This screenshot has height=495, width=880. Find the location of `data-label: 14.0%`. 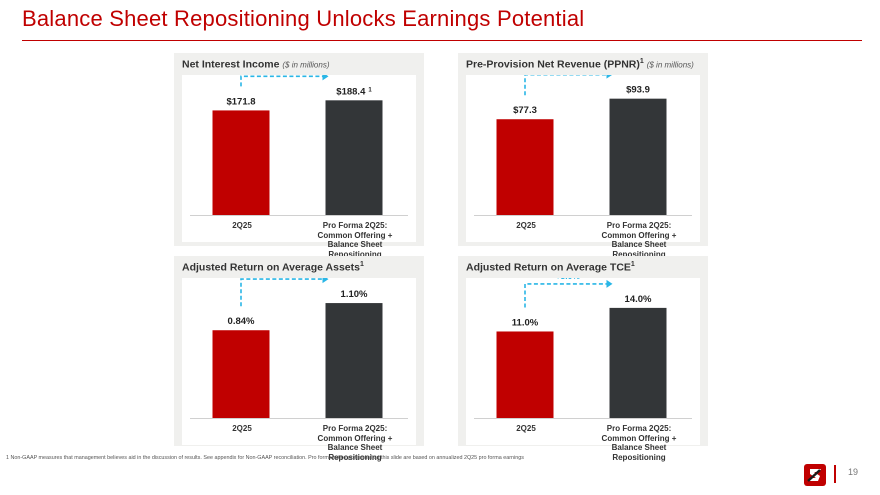

data-label: 14.0% is located at coordinates (638, 299).